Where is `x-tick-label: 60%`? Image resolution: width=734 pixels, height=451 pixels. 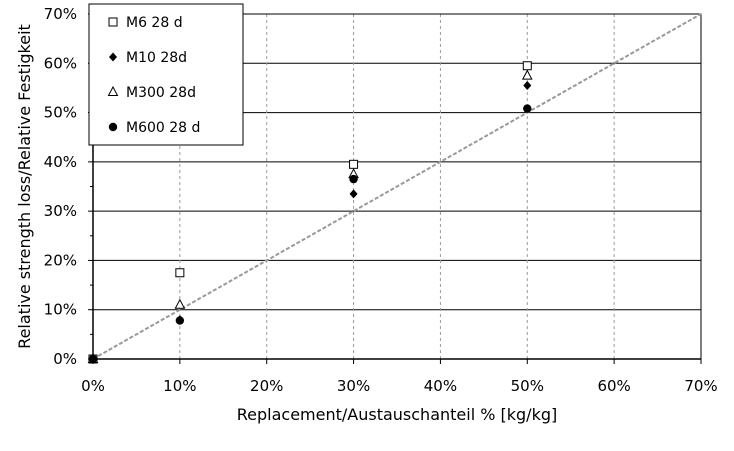 x-tick-label: 60% is located at coordinates (613, 386).